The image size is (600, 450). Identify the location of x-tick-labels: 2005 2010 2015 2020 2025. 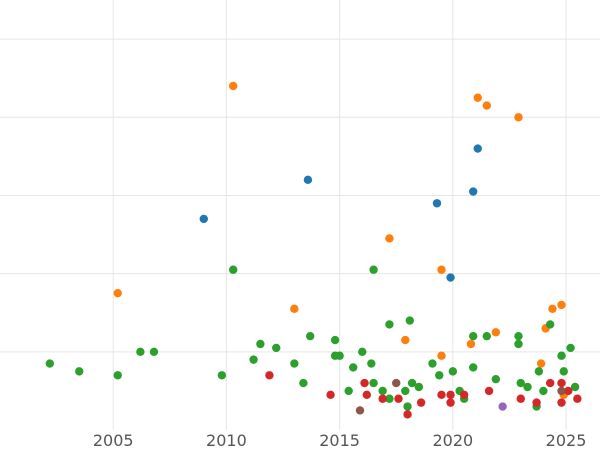
(340, 440).